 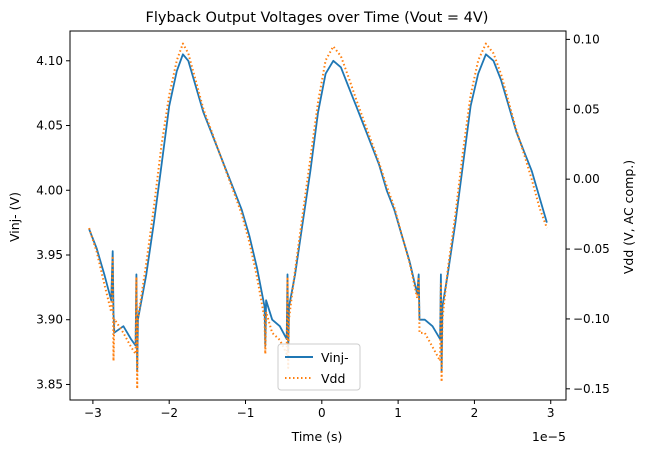 I want to click on x-tick-label: 3, so click(x=551, y=413).